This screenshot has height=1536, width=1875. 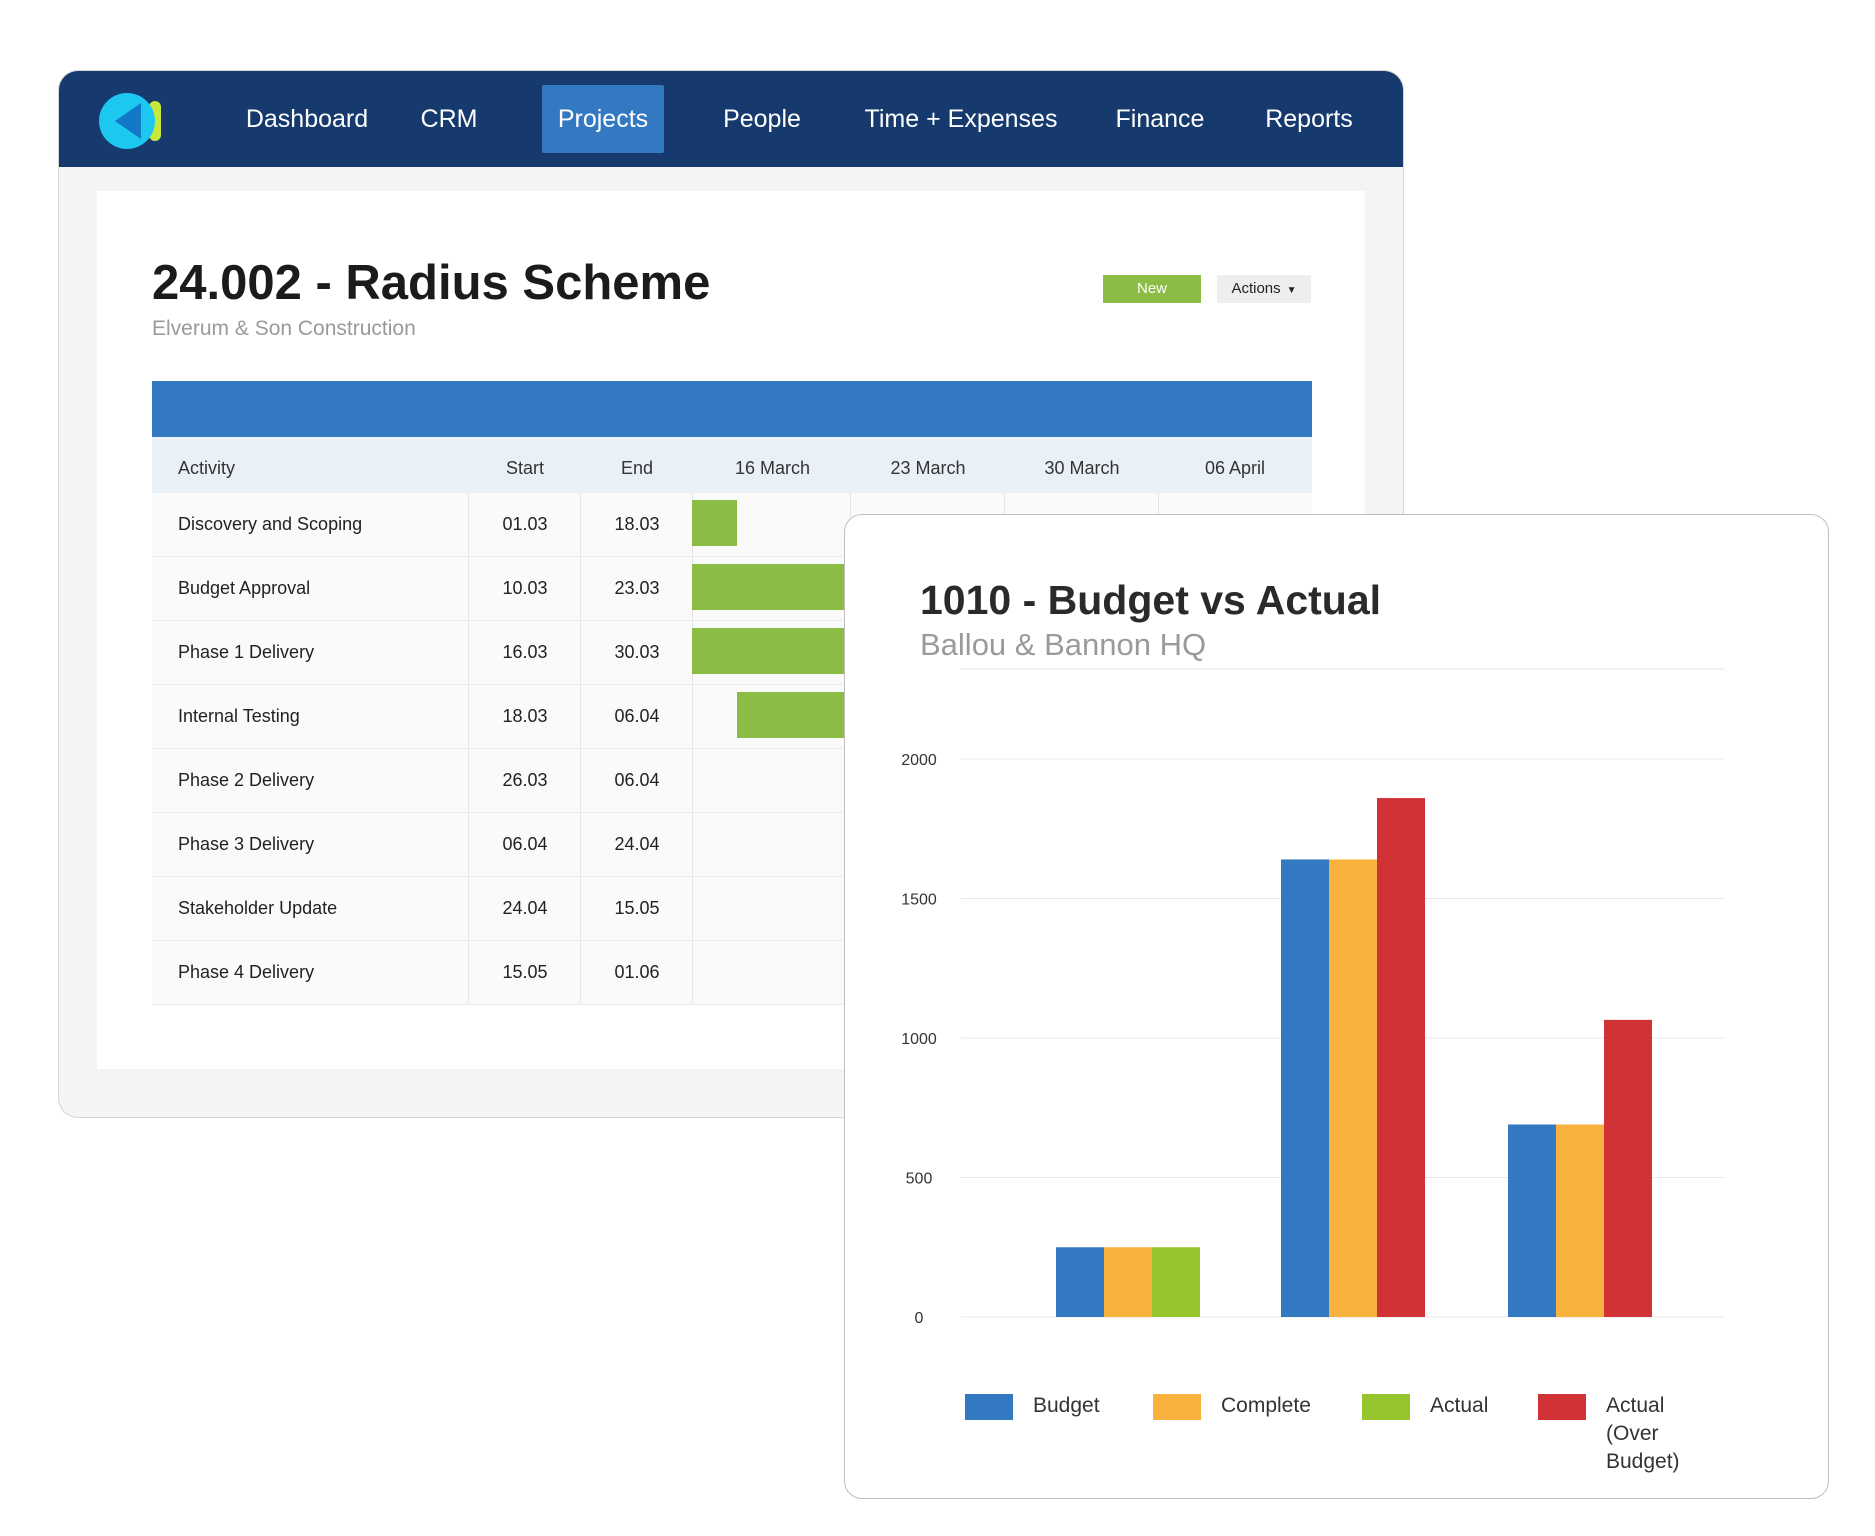 What do you see at coordinates (1291, 290) in the screenshot?
I see `caret-down-icon: ▼` at bounding box center [1291, 290].